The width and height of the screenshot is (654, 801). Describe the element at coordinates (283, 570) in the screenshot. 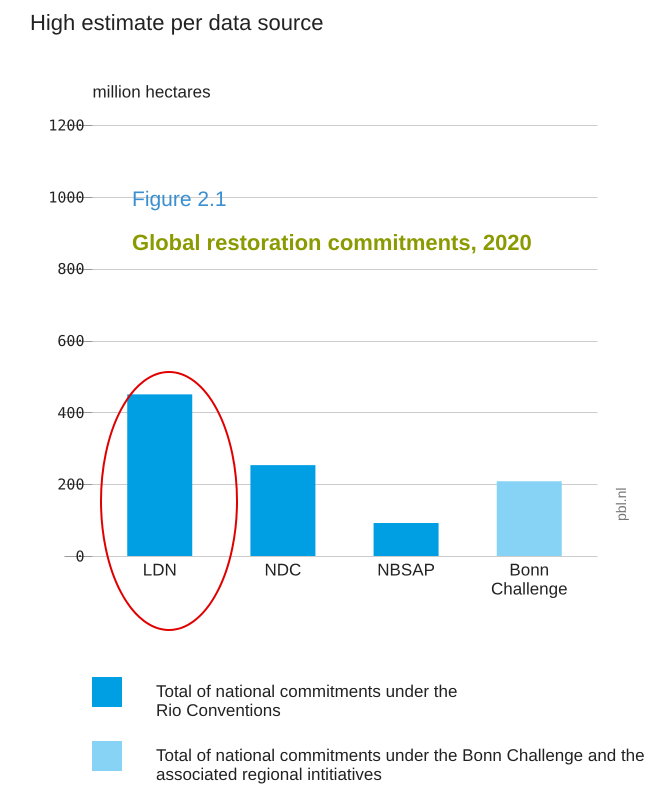

I see `x-tick-label: NDC` at that location.